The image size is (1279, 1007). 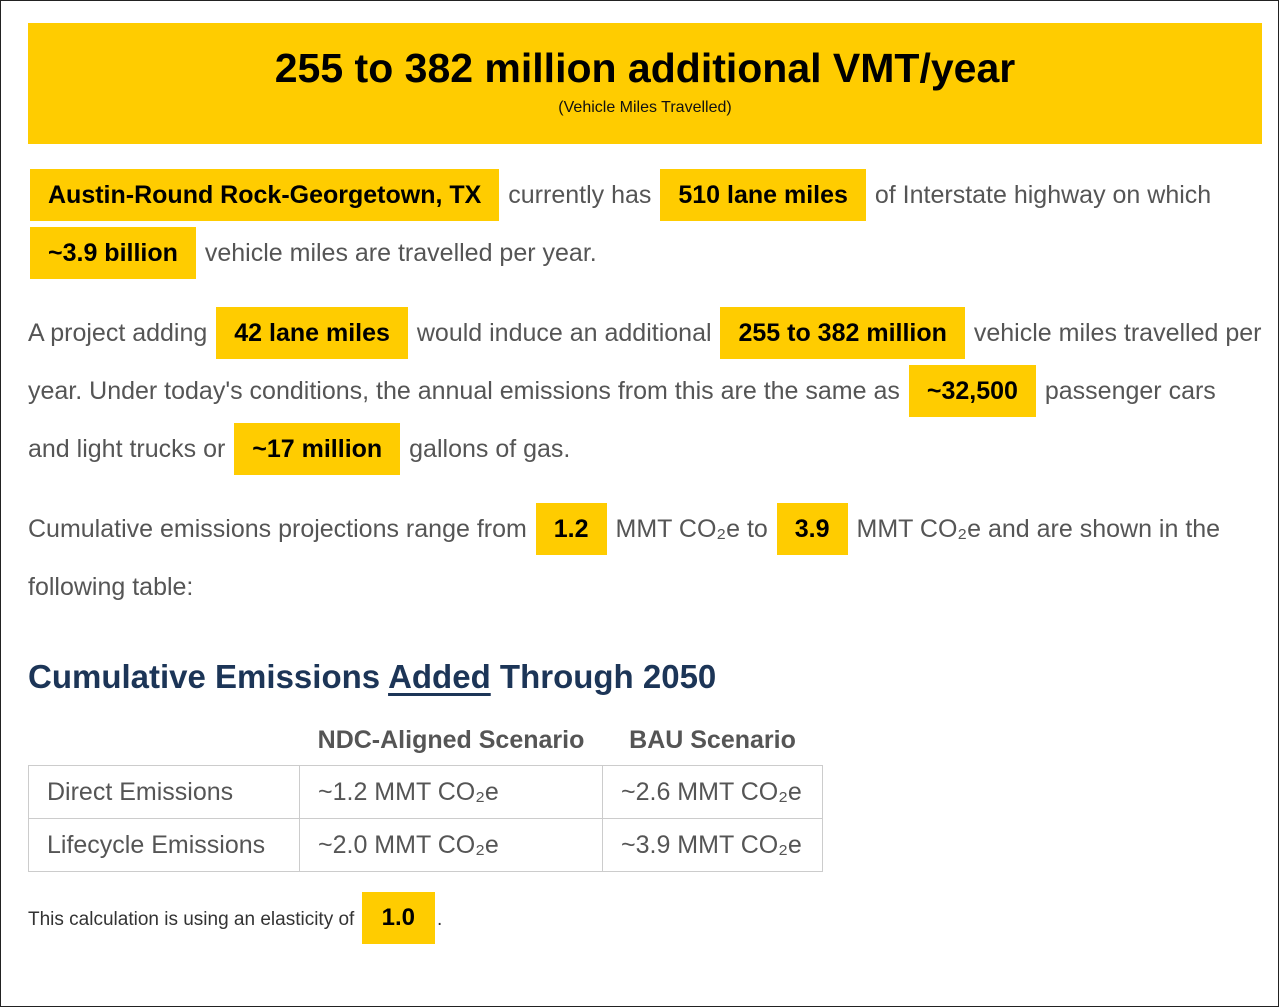 What do you see at coordinates (608, 676) in the screenshot?
I see `heading-text: Through 2050` at bounding box center [608, 676].